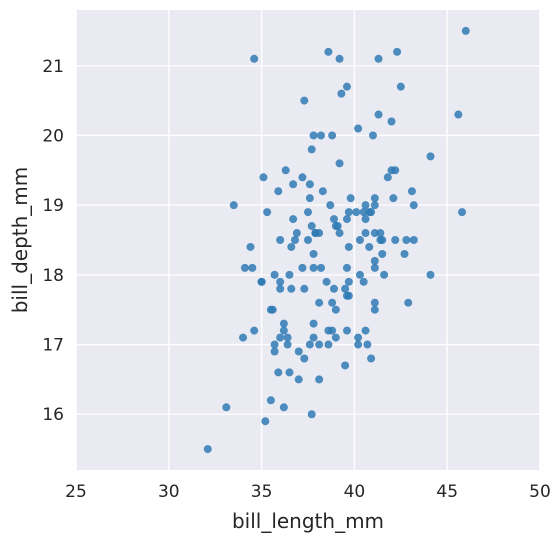 The image size is (560, 543). I want to click on x-axis-label: bill_length_mm, so click(308, 521).